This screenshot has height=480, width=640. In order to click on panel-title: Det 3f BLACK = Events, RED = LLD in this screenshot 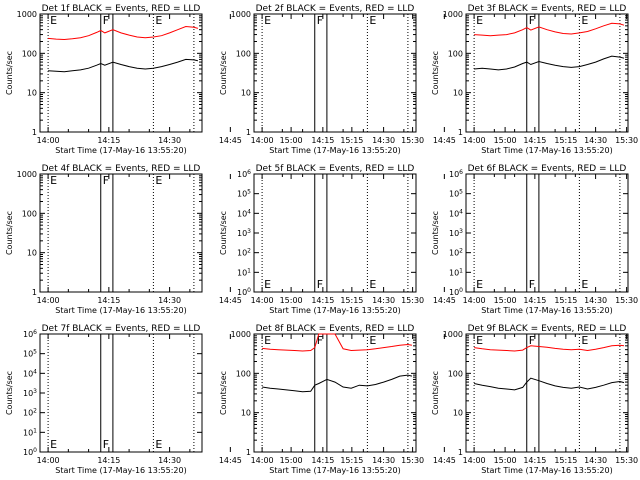, I will do `click(547, 9)`.